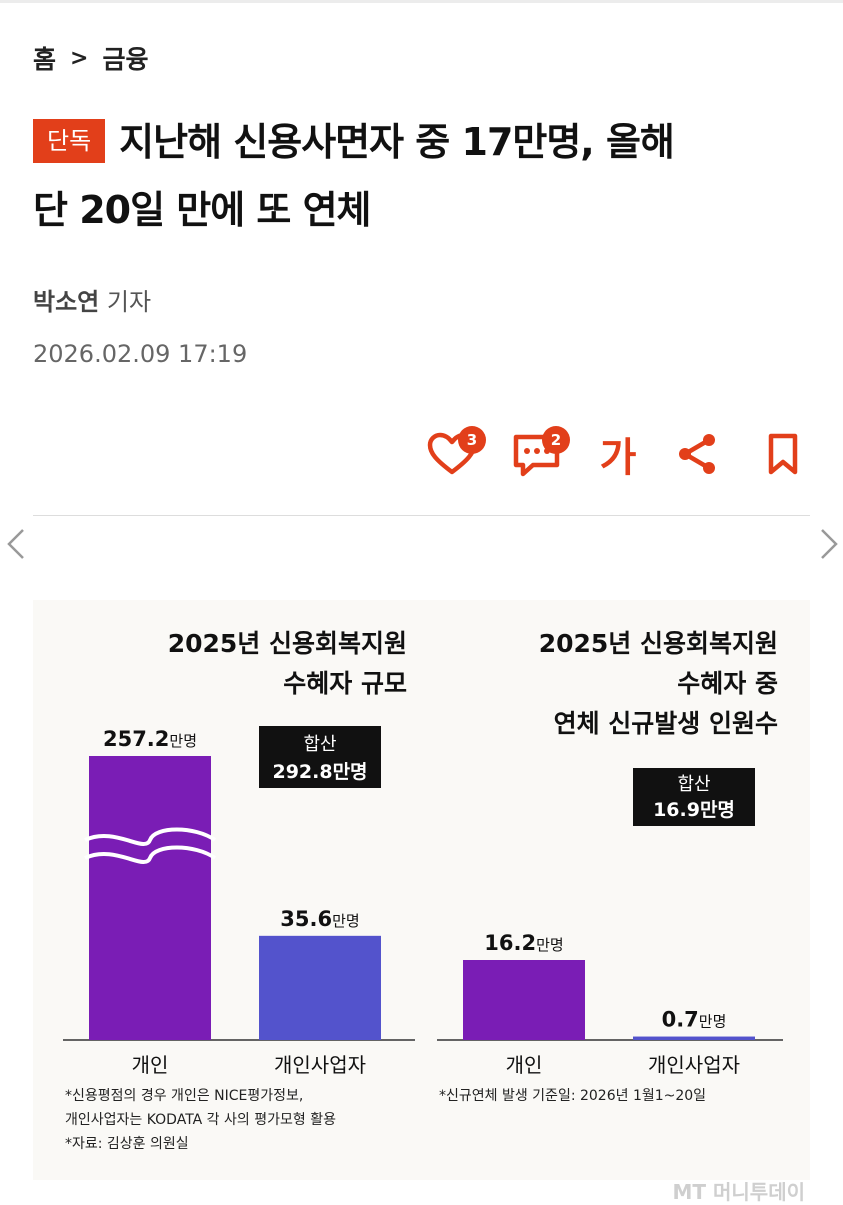 Image resolution: width=843 pixels, height=1205 pixels. I want to click on like-button: 3, so click(452, 454).